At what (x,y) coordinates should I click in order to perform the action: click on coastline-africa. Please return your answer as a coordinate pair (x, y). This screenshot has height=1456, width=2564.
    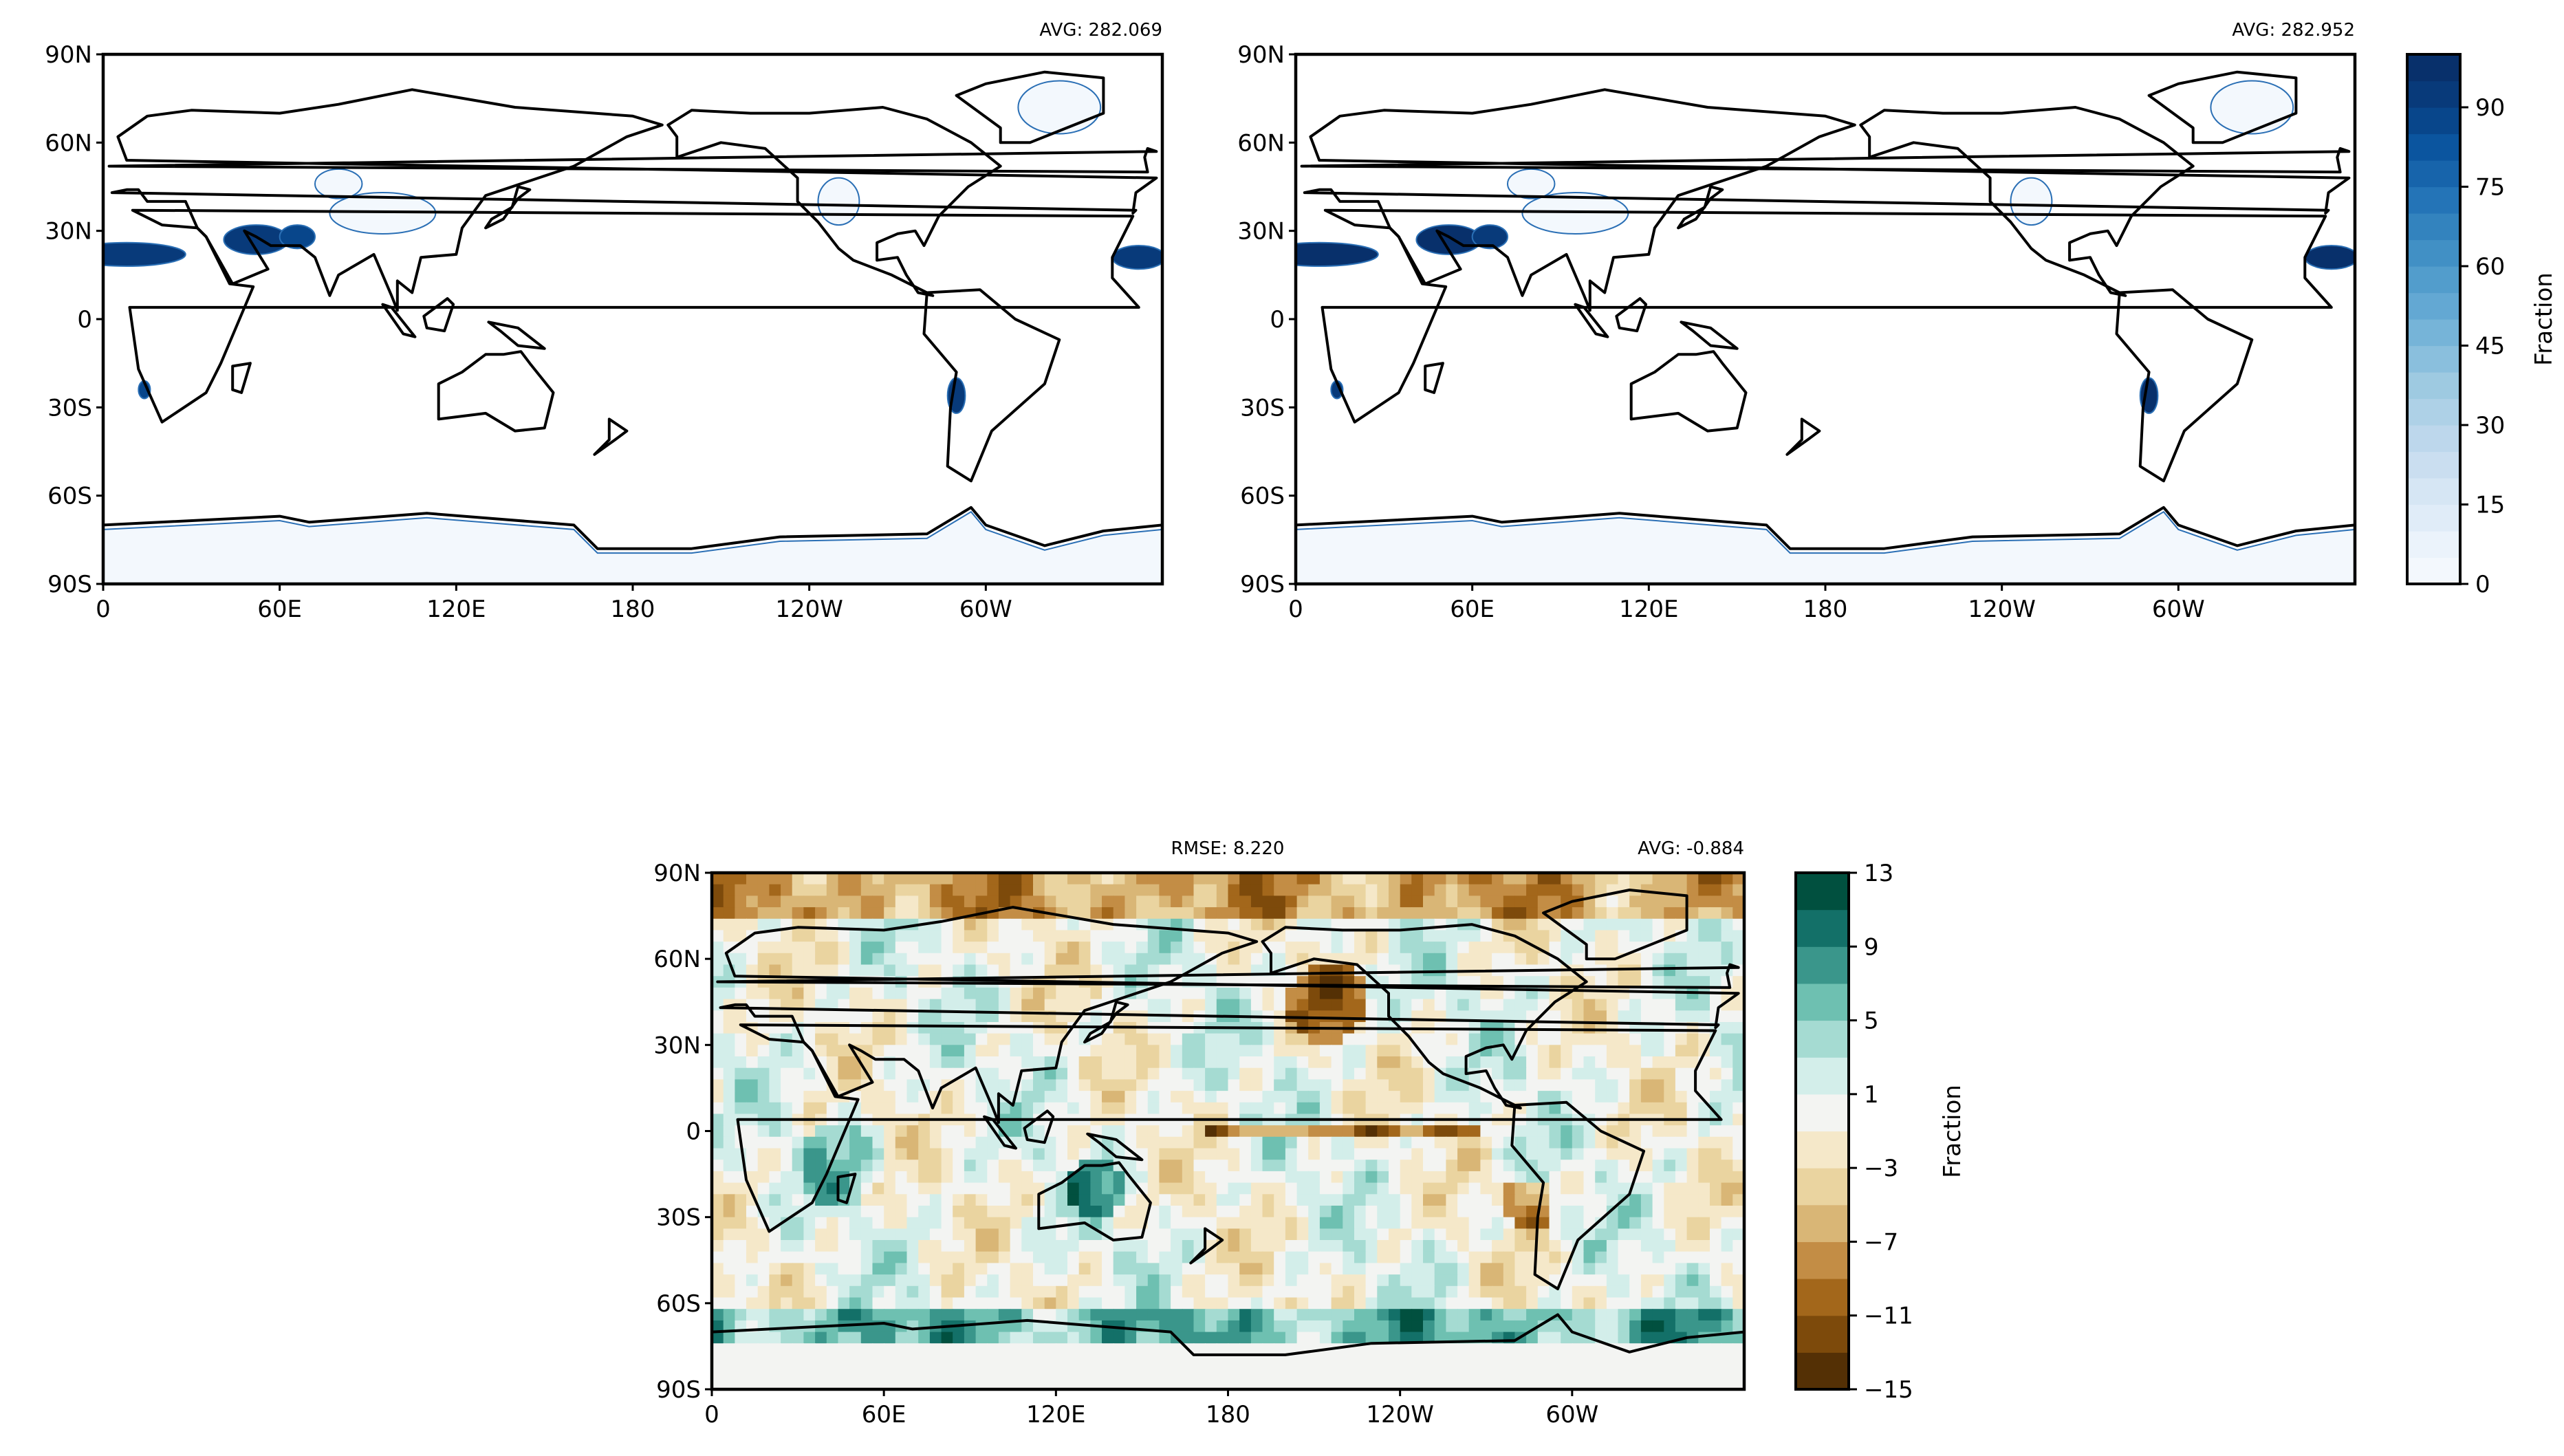
    Looking at the image, I should click on (2167, 1128).